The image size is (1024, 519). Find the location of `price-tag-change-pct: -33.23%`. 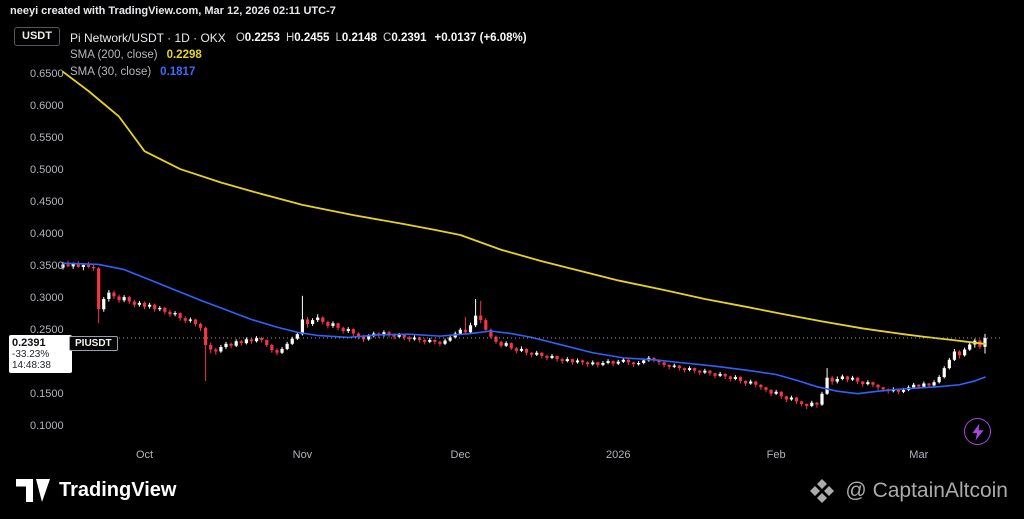

price-tag-change-pct: -33.23% is located at coordinates (31, 355).